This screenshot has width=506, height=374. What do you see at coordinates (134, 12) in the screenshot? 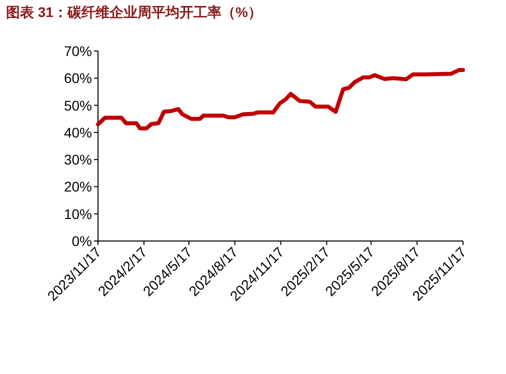
I see `title: 图表 31：碳纤维企业周平均开工率（%）` at bounding box center [134, 12].